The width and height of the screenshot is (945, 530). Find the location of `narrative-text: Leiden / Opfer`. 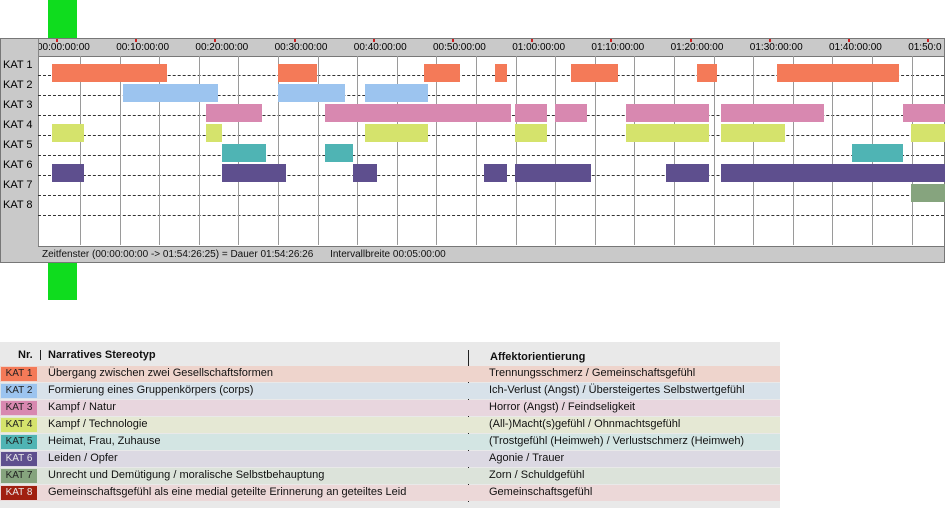

narrative-text: Leiden / Opfer is located at coordinates (83, 458).